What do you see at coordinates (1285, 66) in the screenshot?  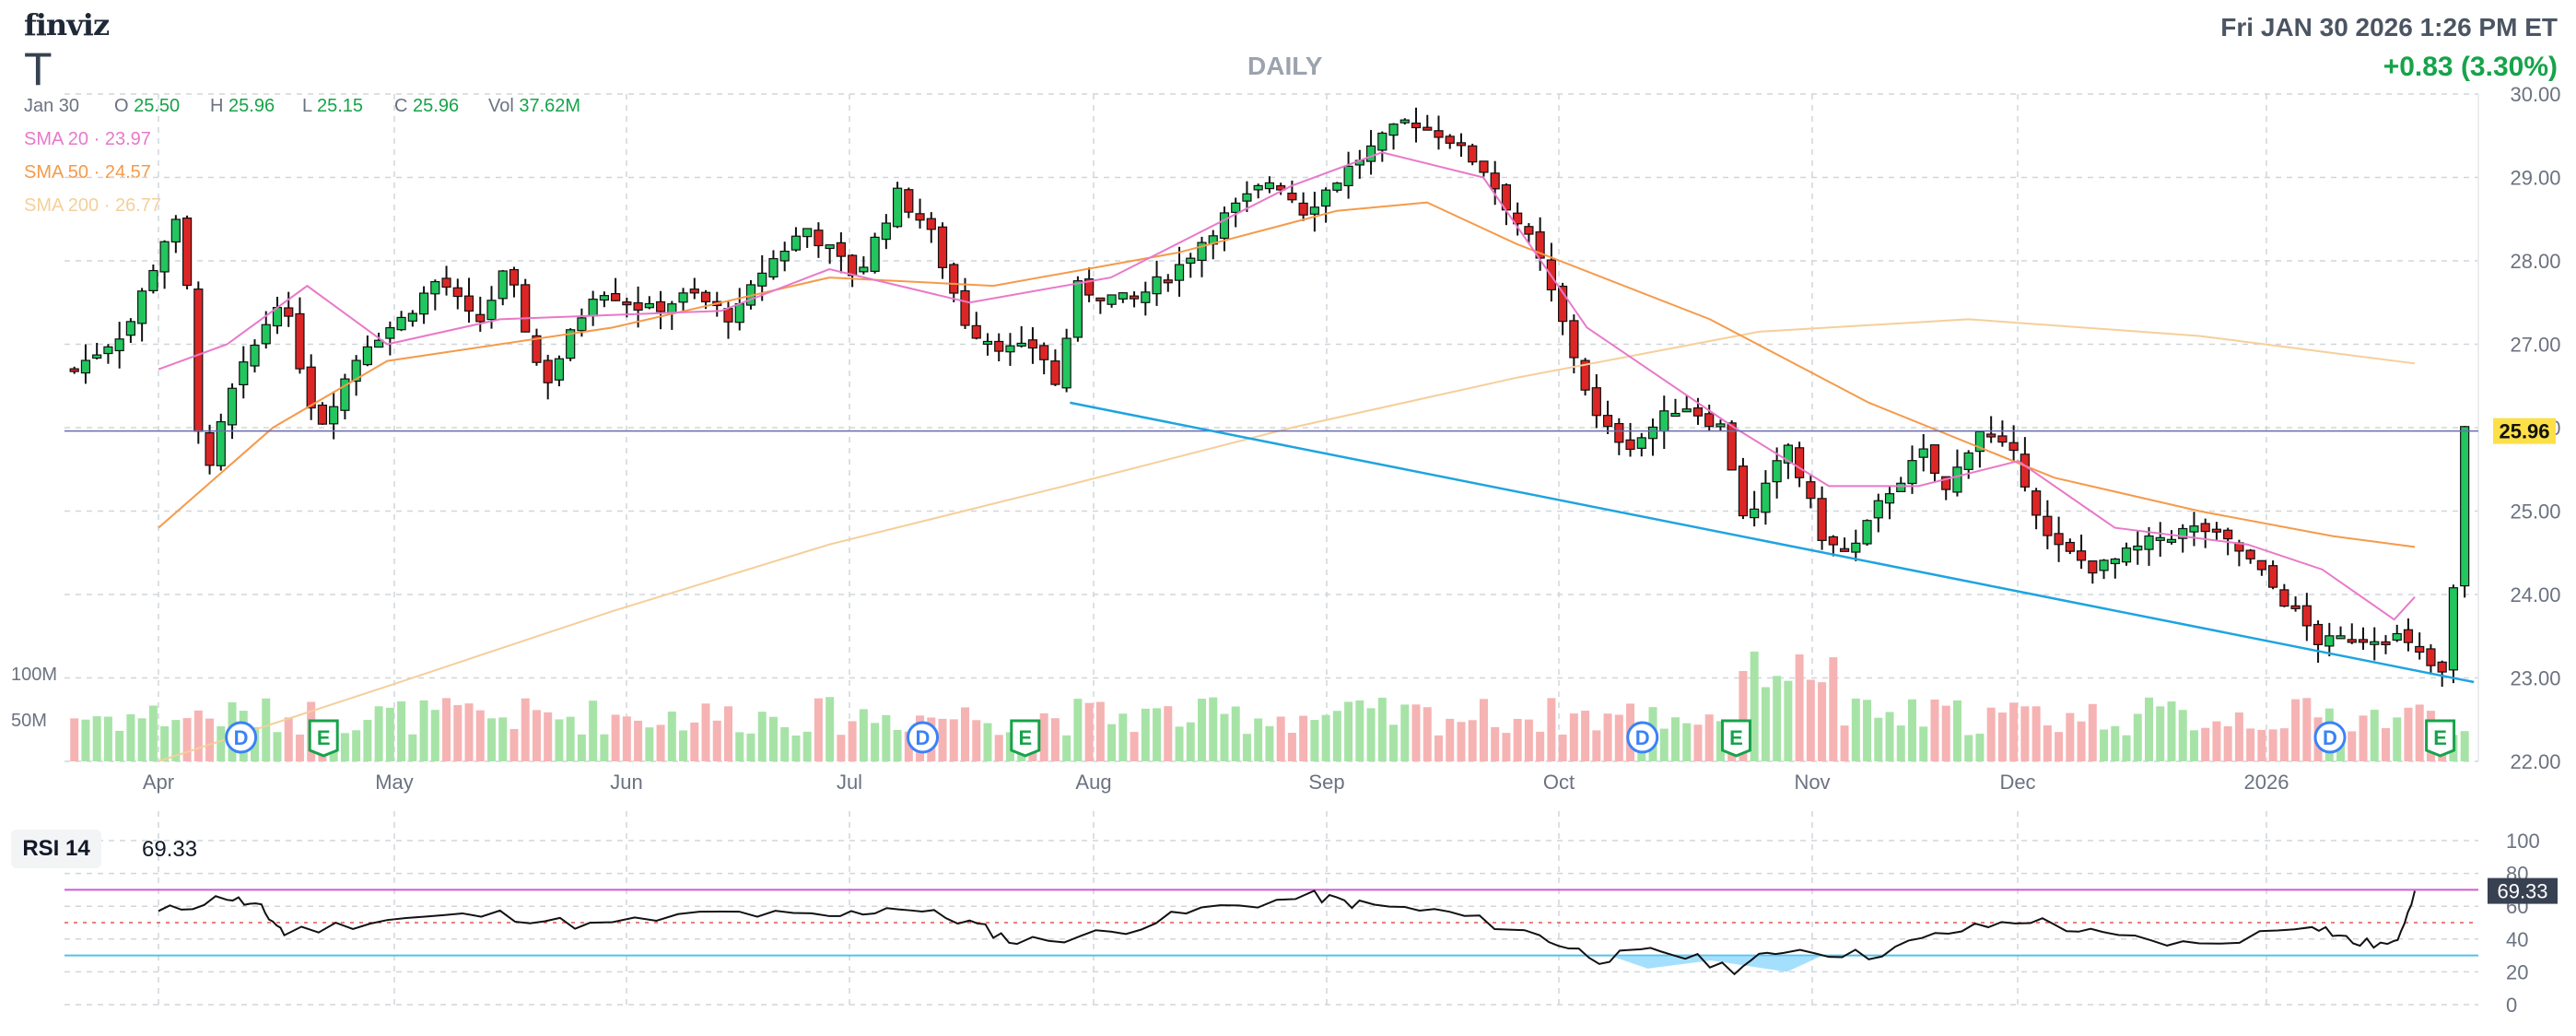 I see `timeframe-label: DAILY` at bounding box center [1285, 66].